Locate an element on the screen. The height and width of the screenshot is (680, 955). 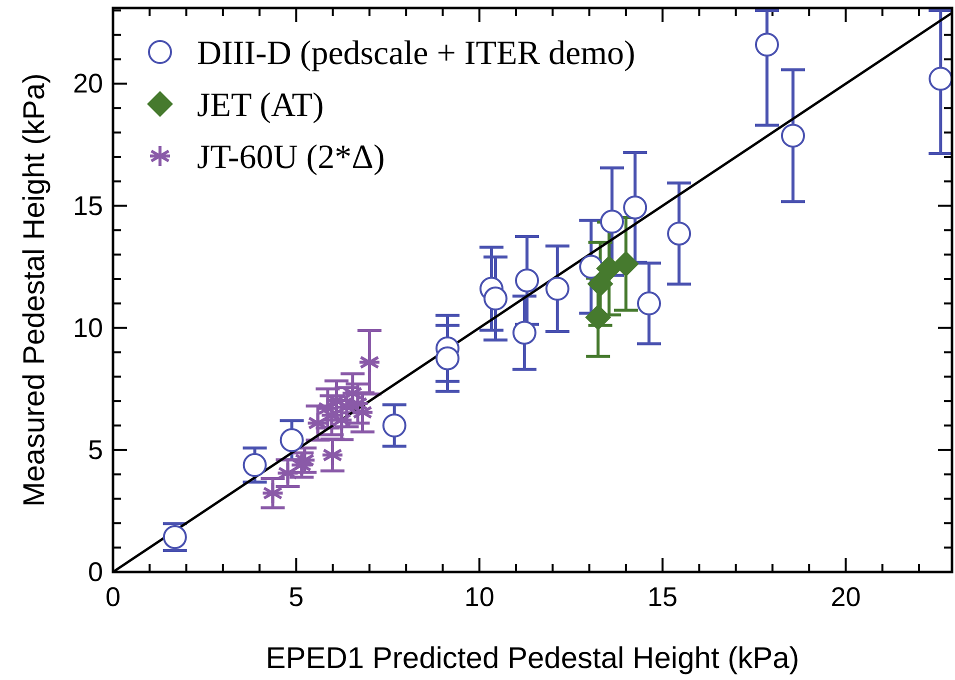
x-tick-label: 10 is located at coordinates (479, 597).